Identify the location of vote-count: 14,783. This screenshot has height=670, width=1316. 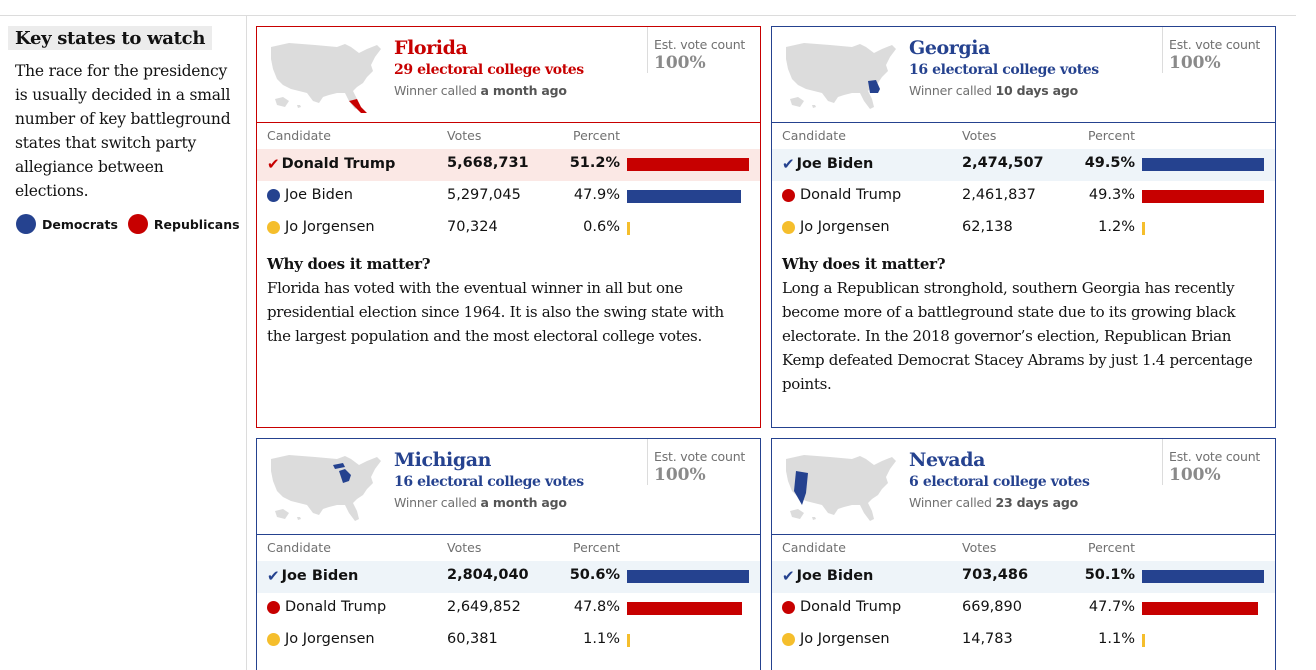
(987, 639).